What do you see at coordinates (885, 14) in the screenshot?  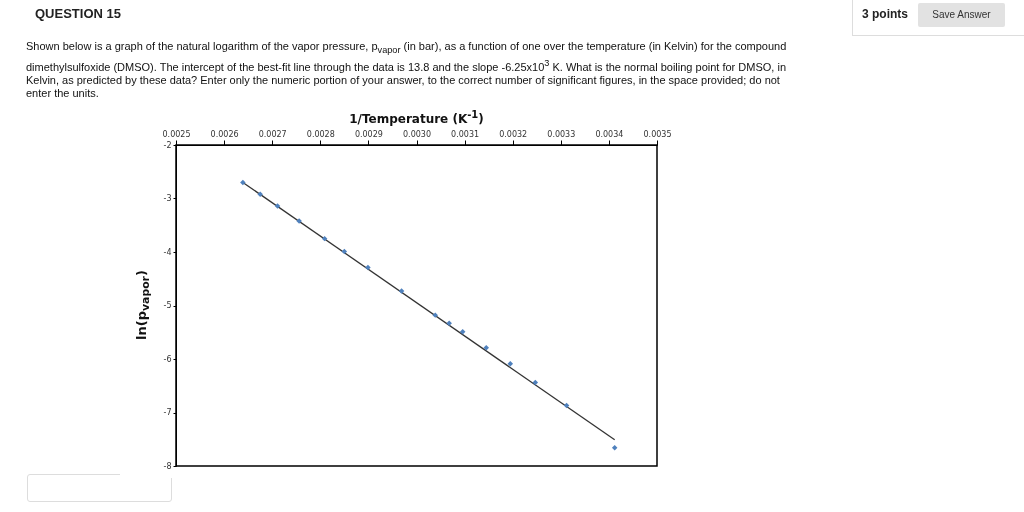 I see `text: 3 points` at bounding box center [885, 14].